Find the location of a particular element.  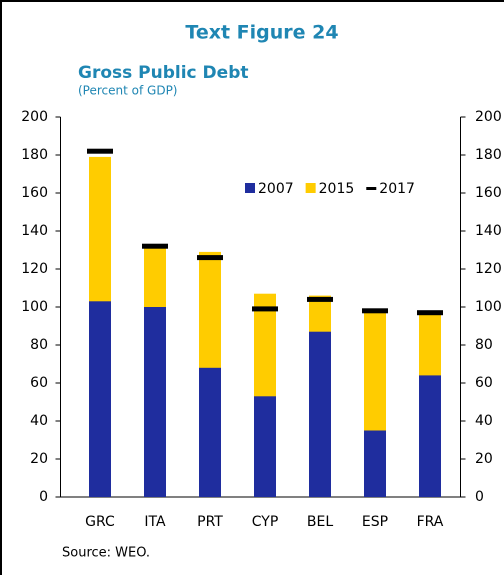

y-tick-label: 180 is located at coordinates (34, 155).